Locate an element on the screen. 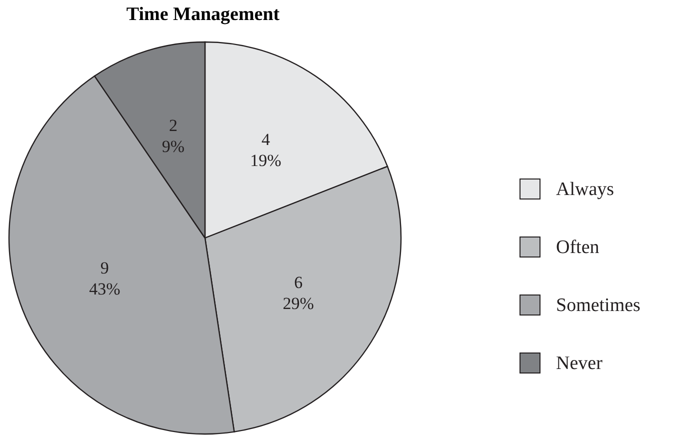  data-label: 6 29% is located at coordinates (298, 292).